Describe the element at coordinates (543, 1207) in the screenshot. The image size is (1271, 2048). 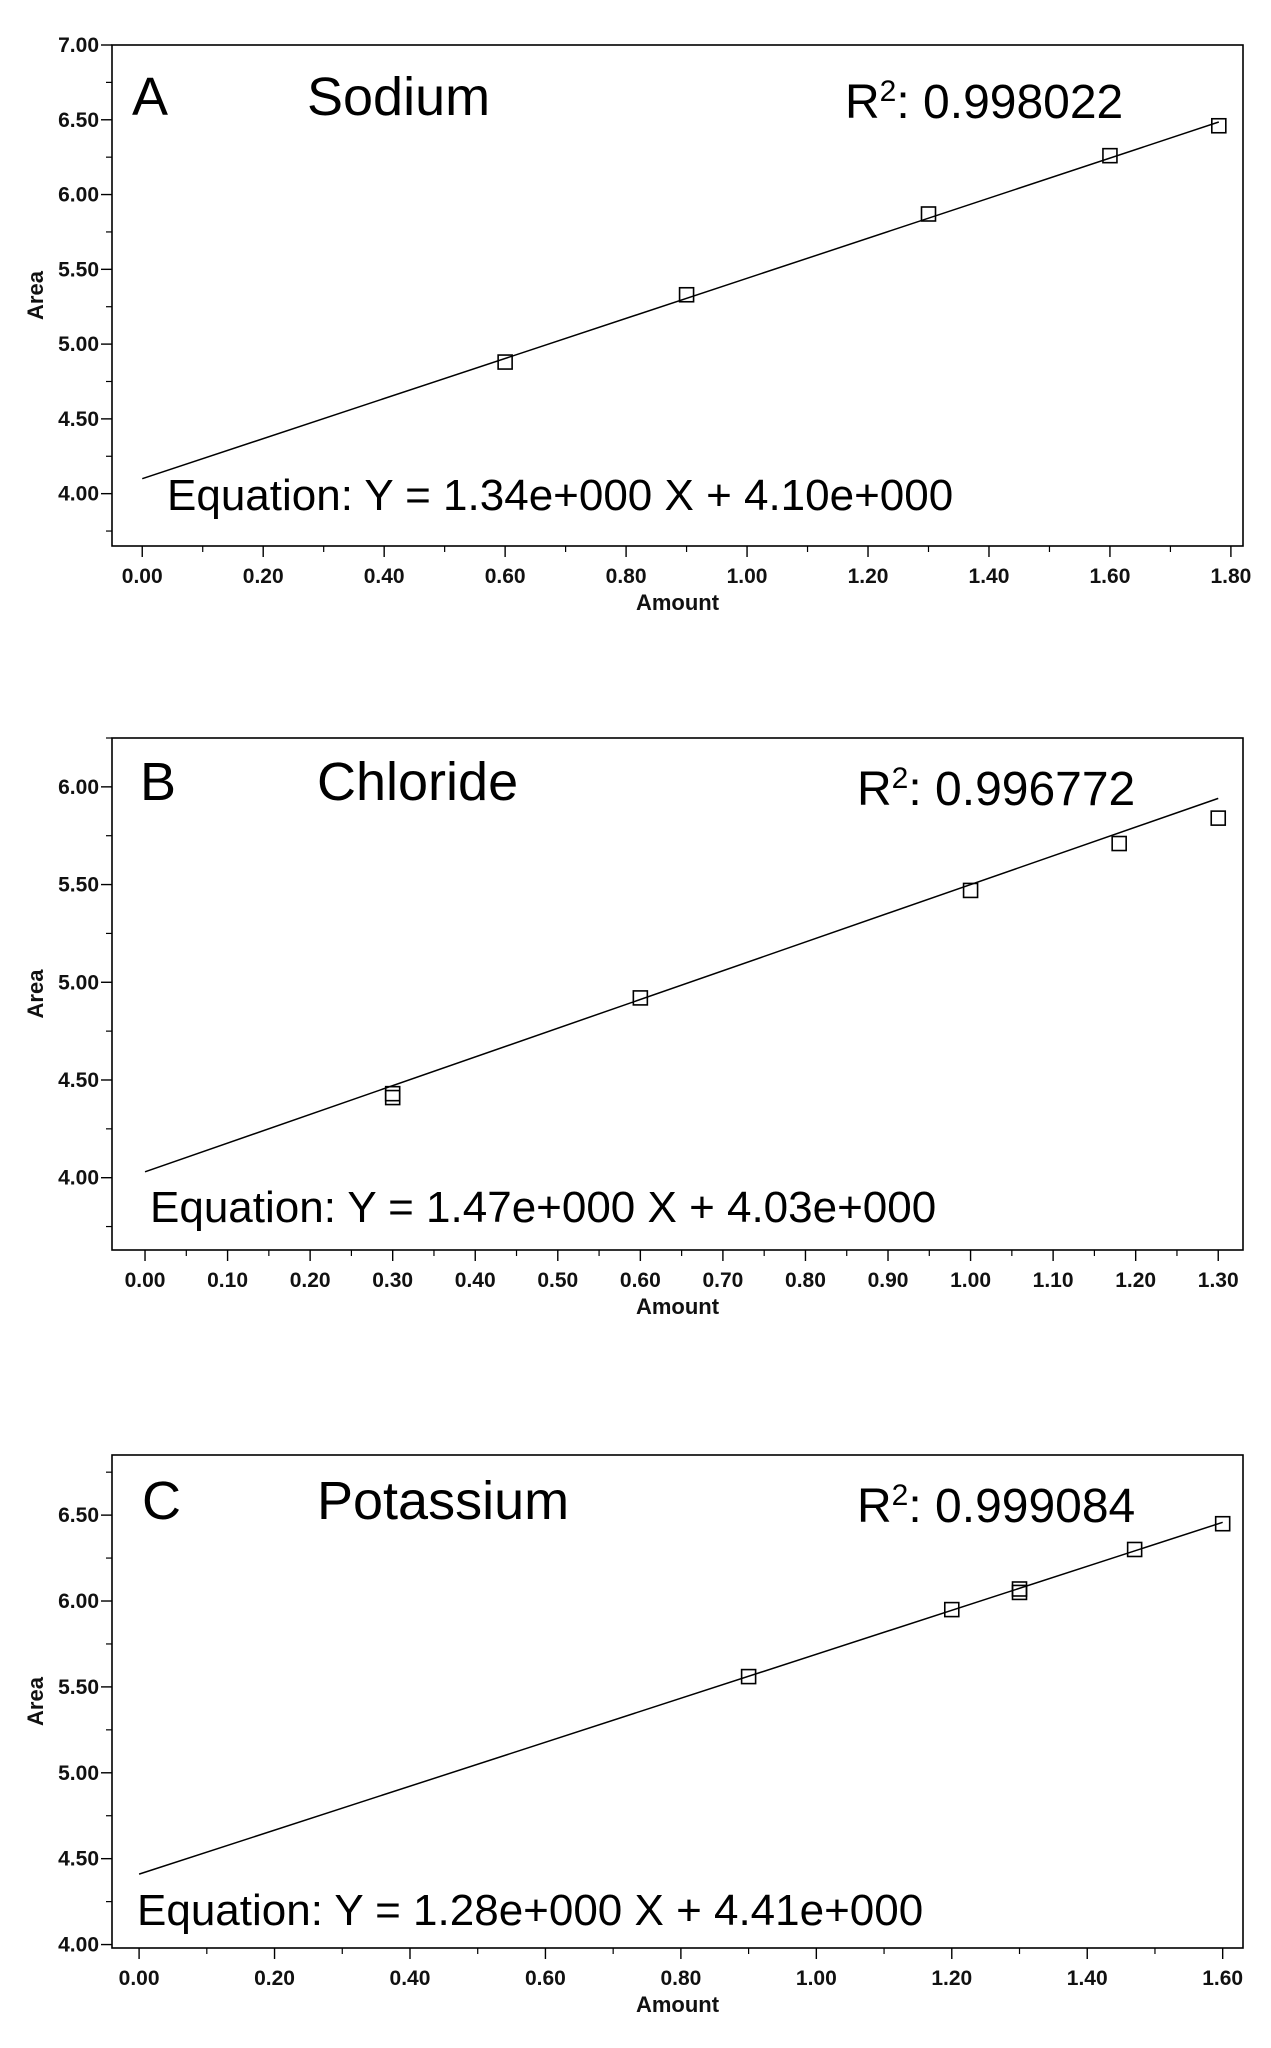
I see `regression-equation: Equation: Y = 1.47e+000 X + 4.03e+000` at that location.